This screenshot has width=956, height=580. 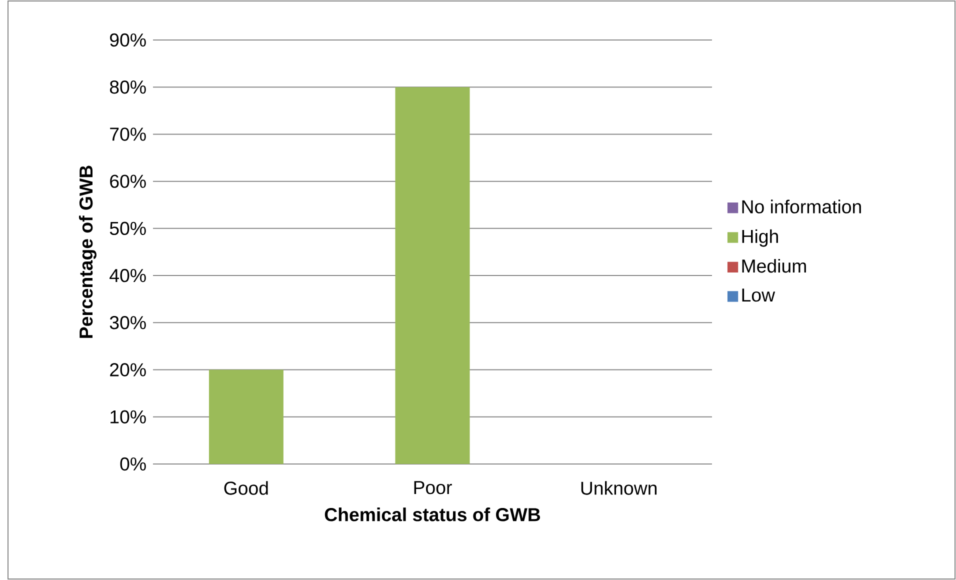 What do you see at coordinates (128, 417) in the screenshot?
I see `y-tick-label: 10%` at bounding box center [128, 417].